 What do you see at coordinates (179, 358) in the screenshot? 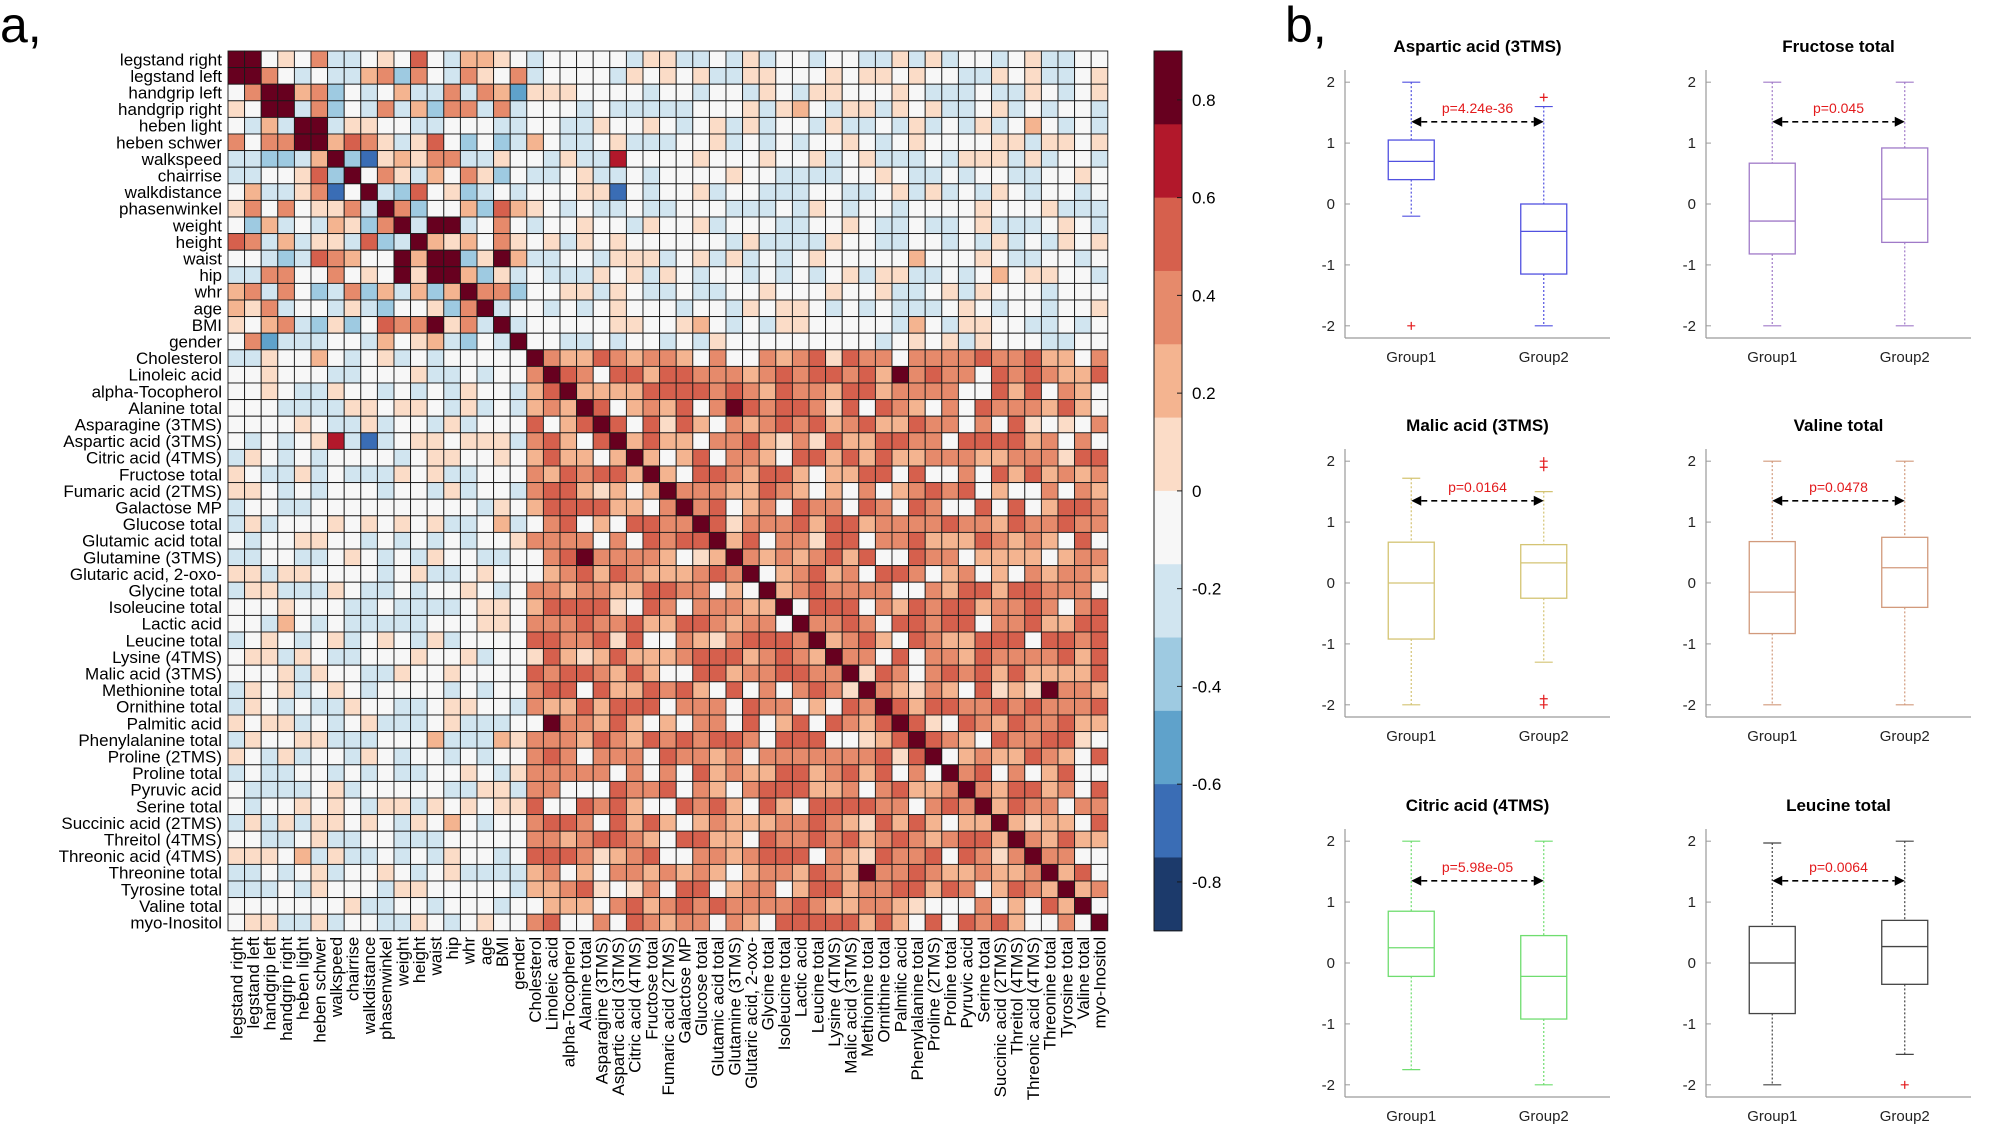
I see `heatmap-row-label: Cholesterol` at bounding box center [179, 358].